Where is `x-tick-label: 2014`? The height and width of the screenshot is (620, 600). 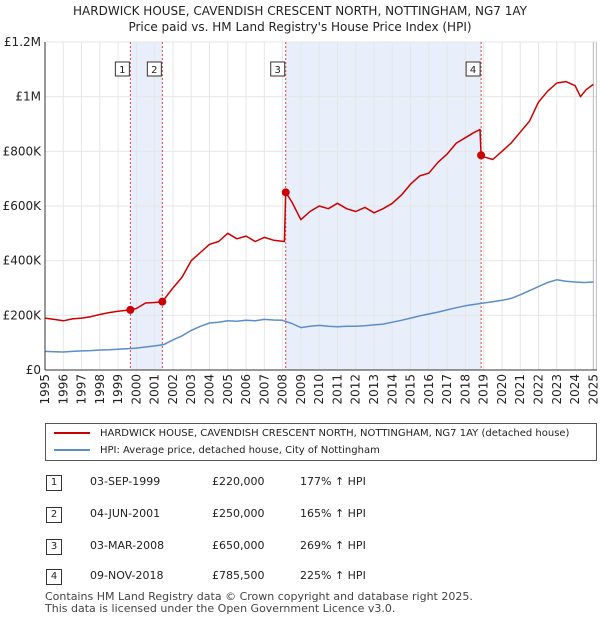 x-tick-label: 2014 is located at coordinates (392, 389).